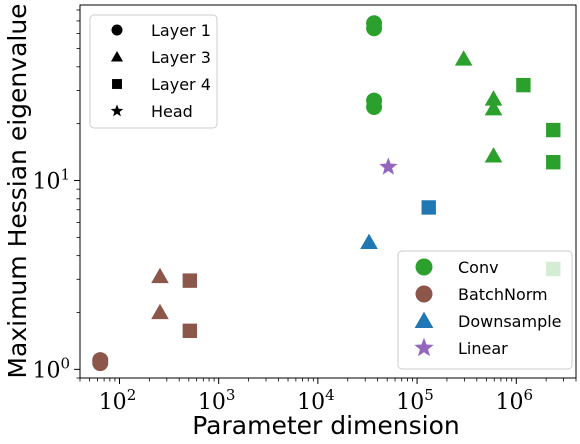 This screenshot has height=444, width=580. I want to click on marker-legend-label: Layer 4, so click(181, 84).